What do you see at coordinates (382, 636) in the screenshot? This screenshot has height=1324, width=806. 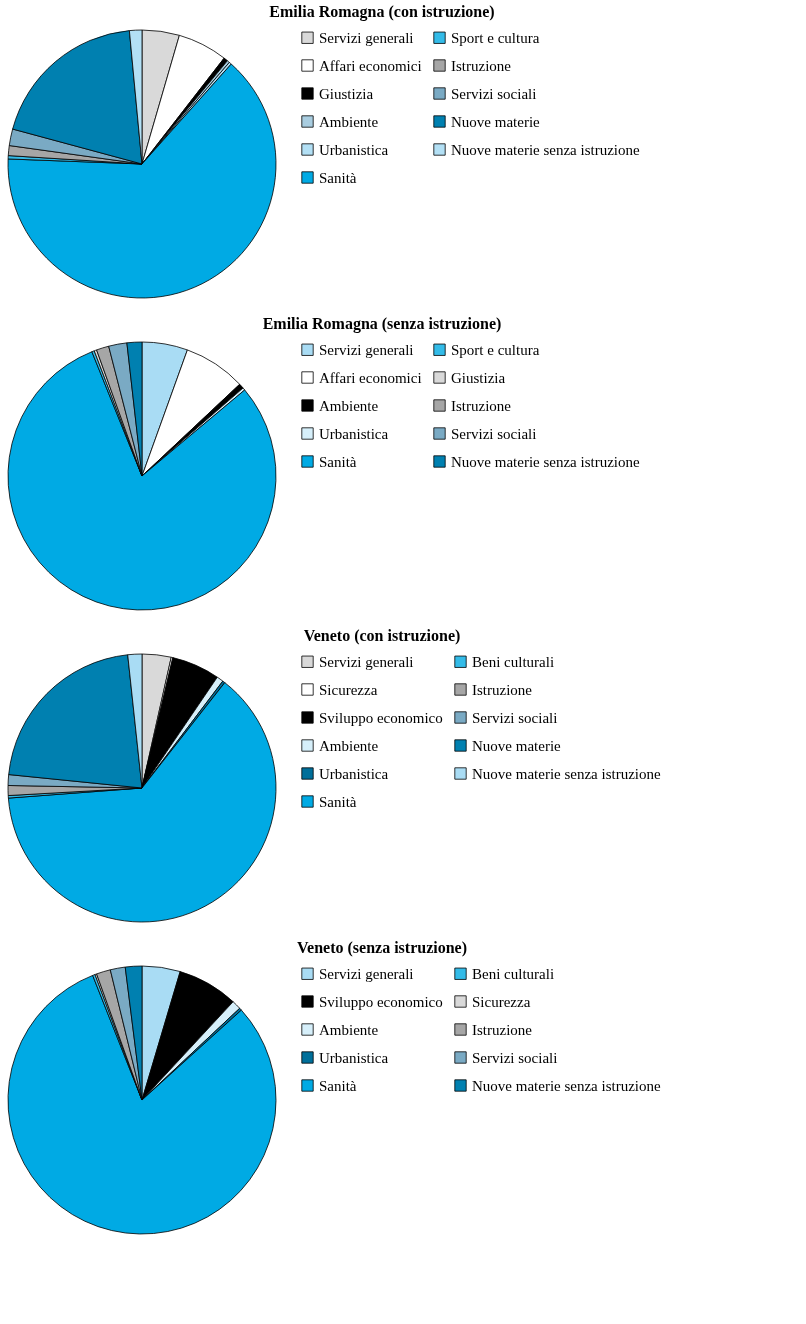 I see `chart-title: Veneto (con istruzione)` at bounding box center [382, 636].